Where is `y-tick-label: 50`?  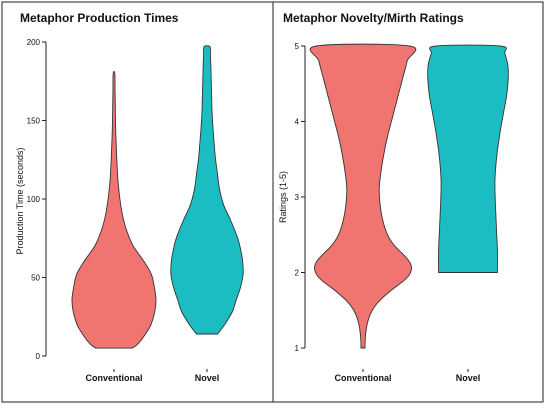
y-tick-label: 50 is located at coordinates (35, 278).